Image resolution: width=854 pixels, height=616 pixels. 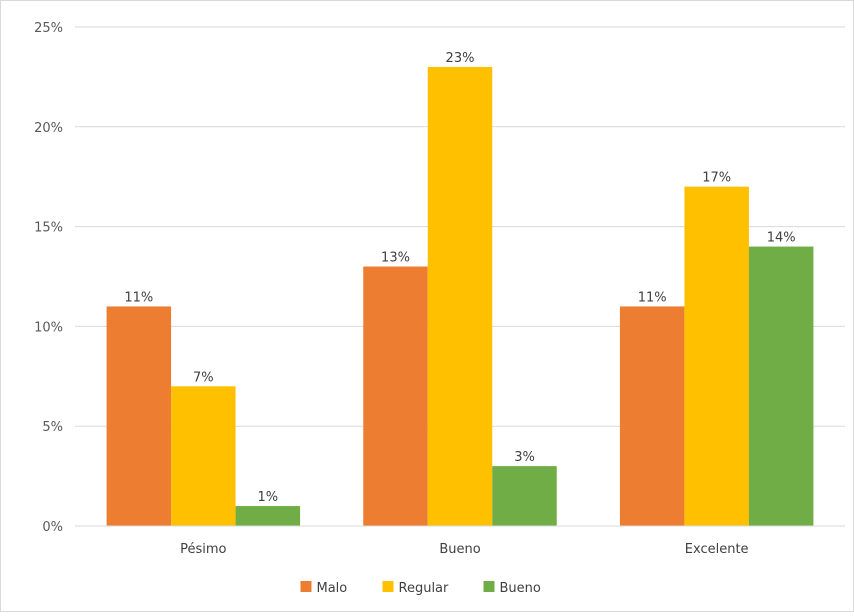 I want to click on legend-swatch-bueno, so click(x=489, y=586).